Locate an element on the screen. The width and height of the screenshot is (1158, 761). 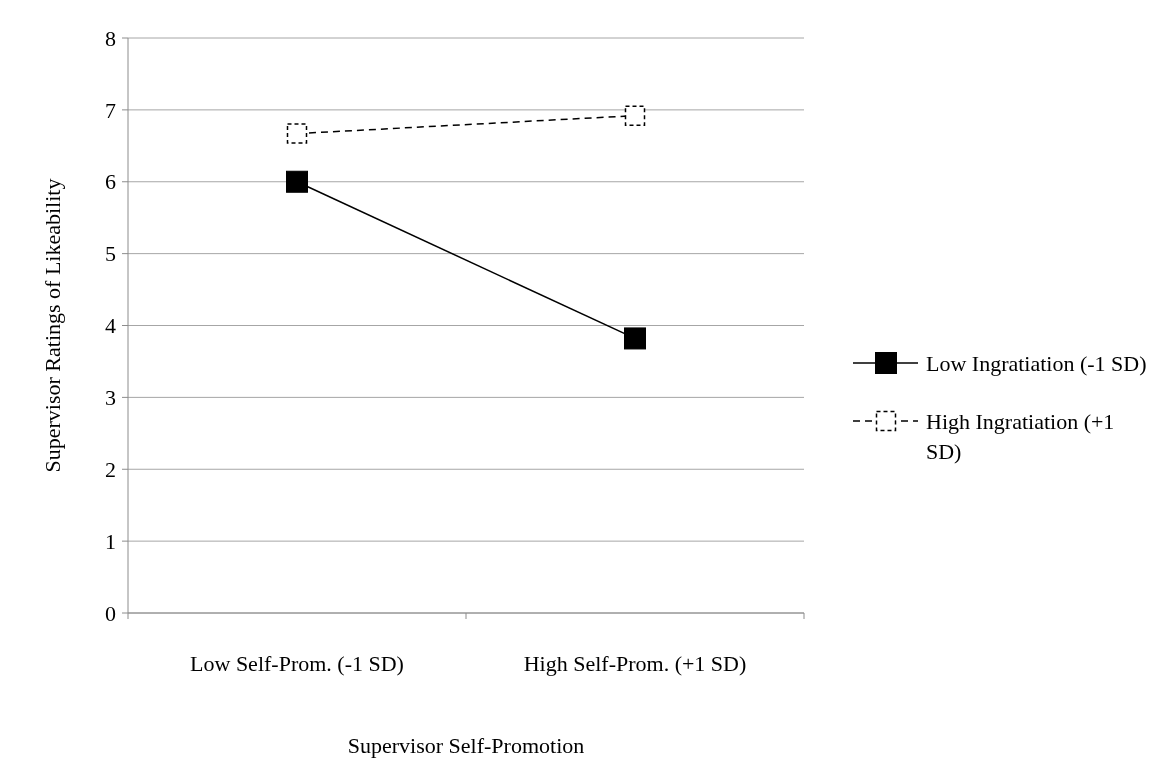
y-tick-label: 4 is located at coordinates (110, 326).